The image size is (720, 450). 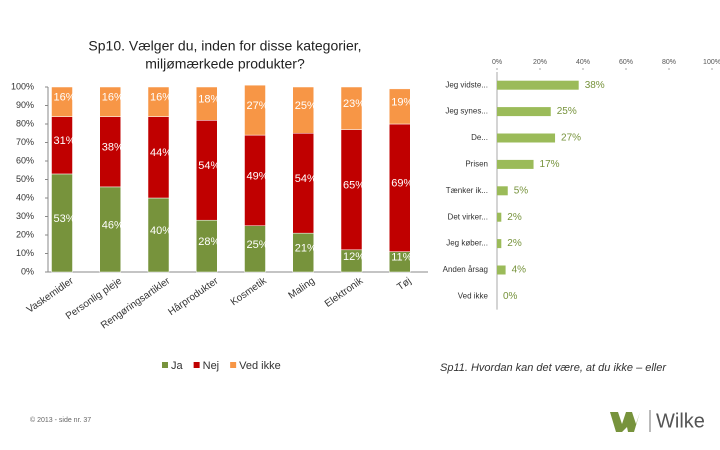 What do you see at coordinates (25, 234) in the screenshot?
I see `y-tick-label: 20%` at bounding box center [25, 234].